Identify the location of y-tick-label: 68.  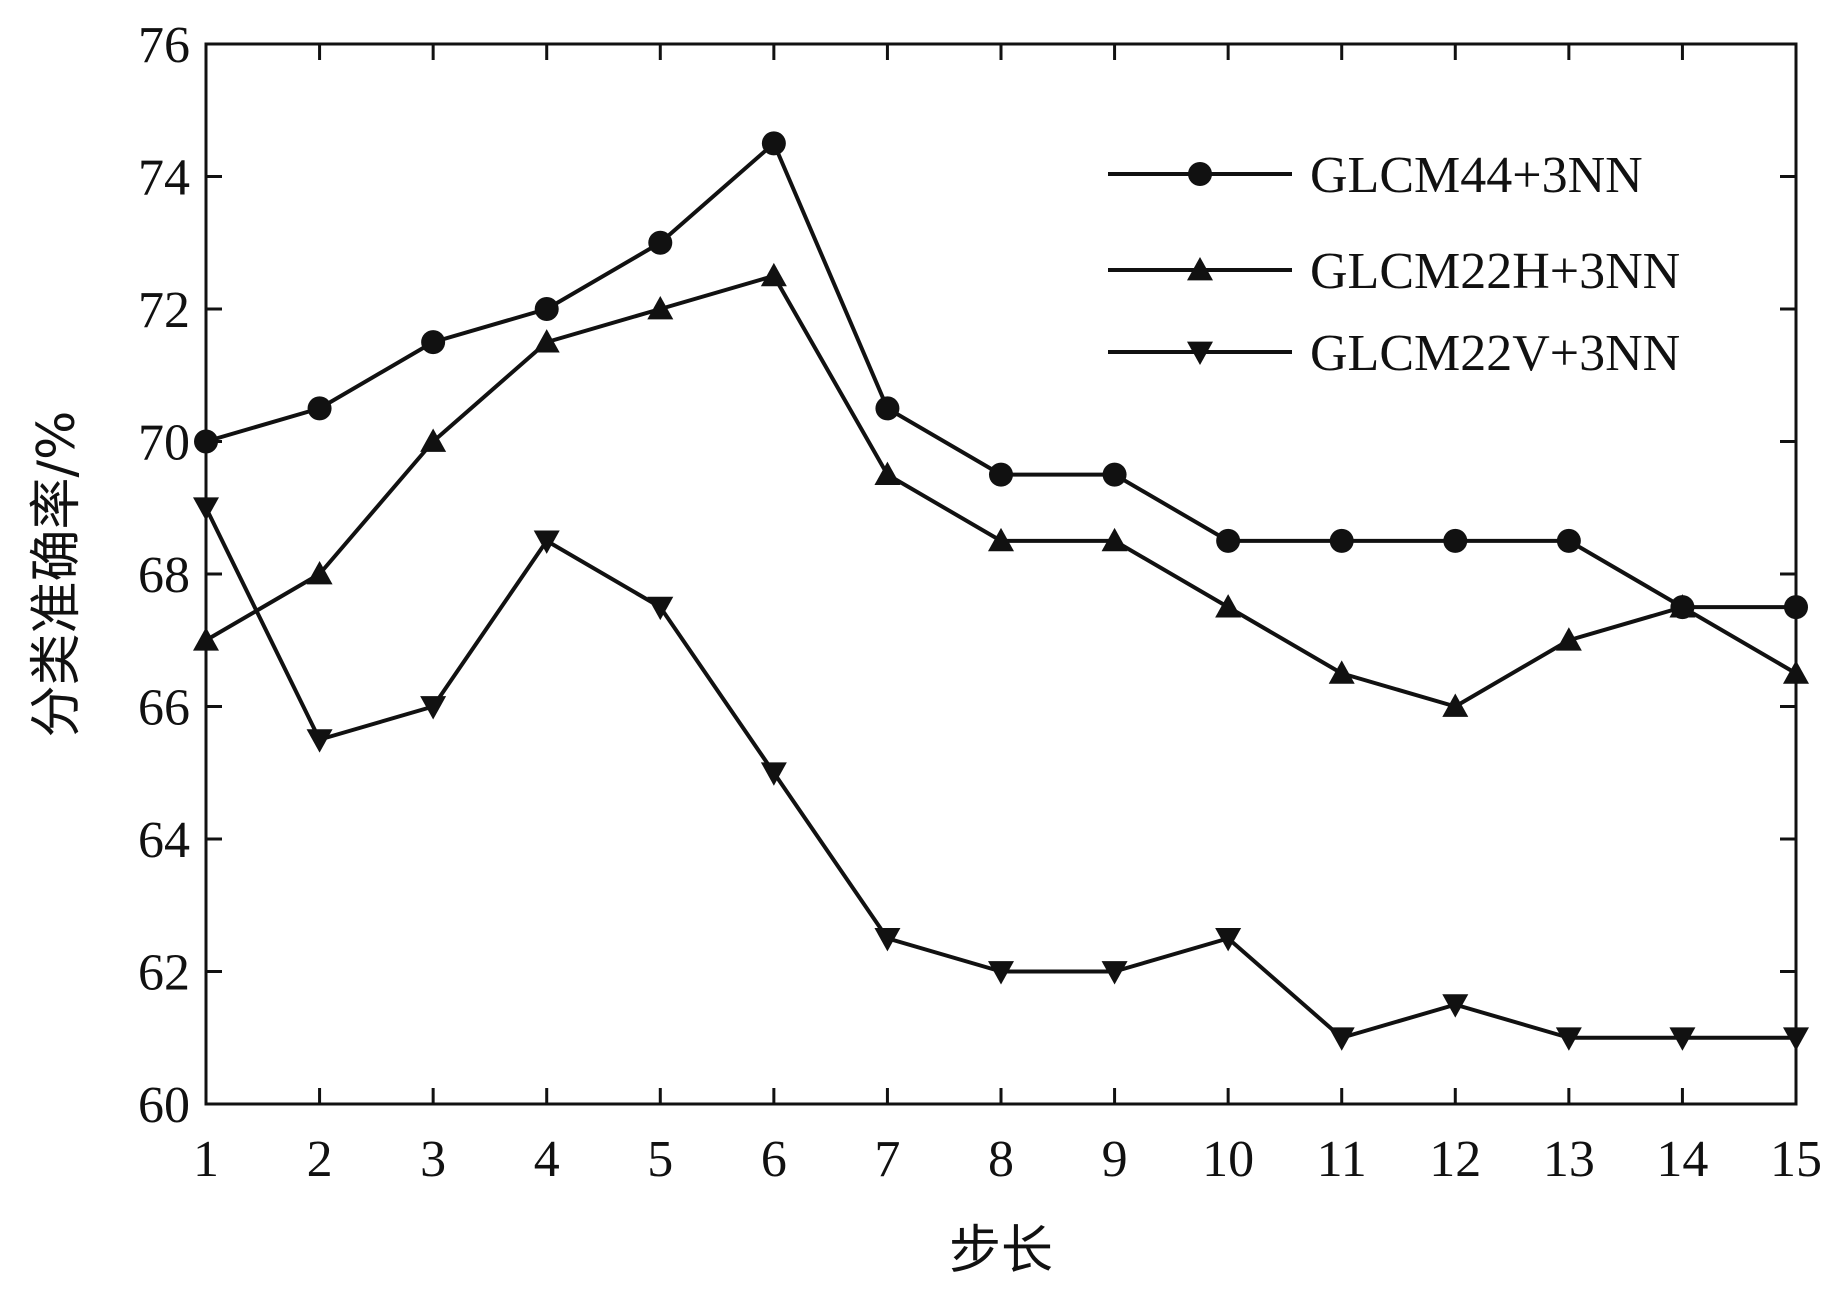
(164, 575).